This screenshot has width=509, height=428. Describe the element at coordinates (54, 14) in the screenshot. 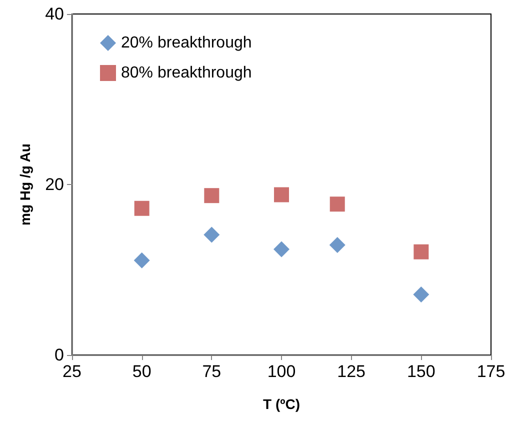

I see `y-tick-label: 40` at that location.